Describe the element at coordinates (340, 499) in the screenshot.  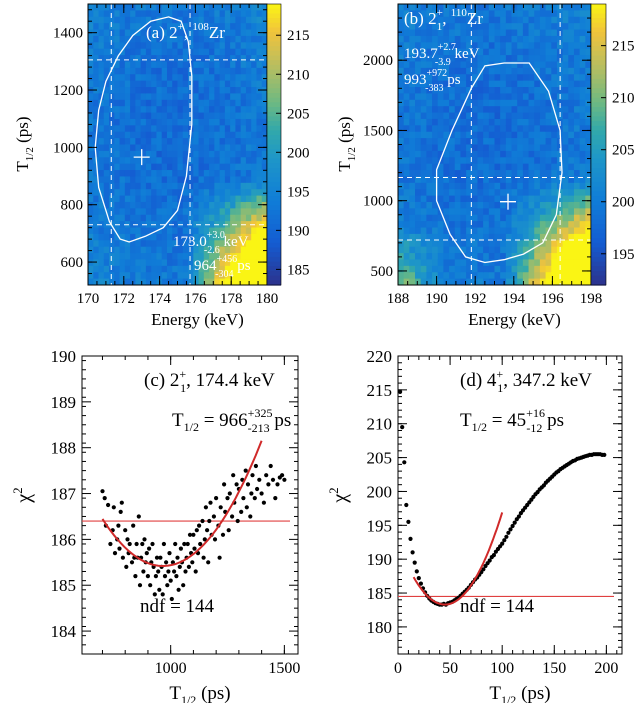
I see `y-axis-label-main: χ` at that location.